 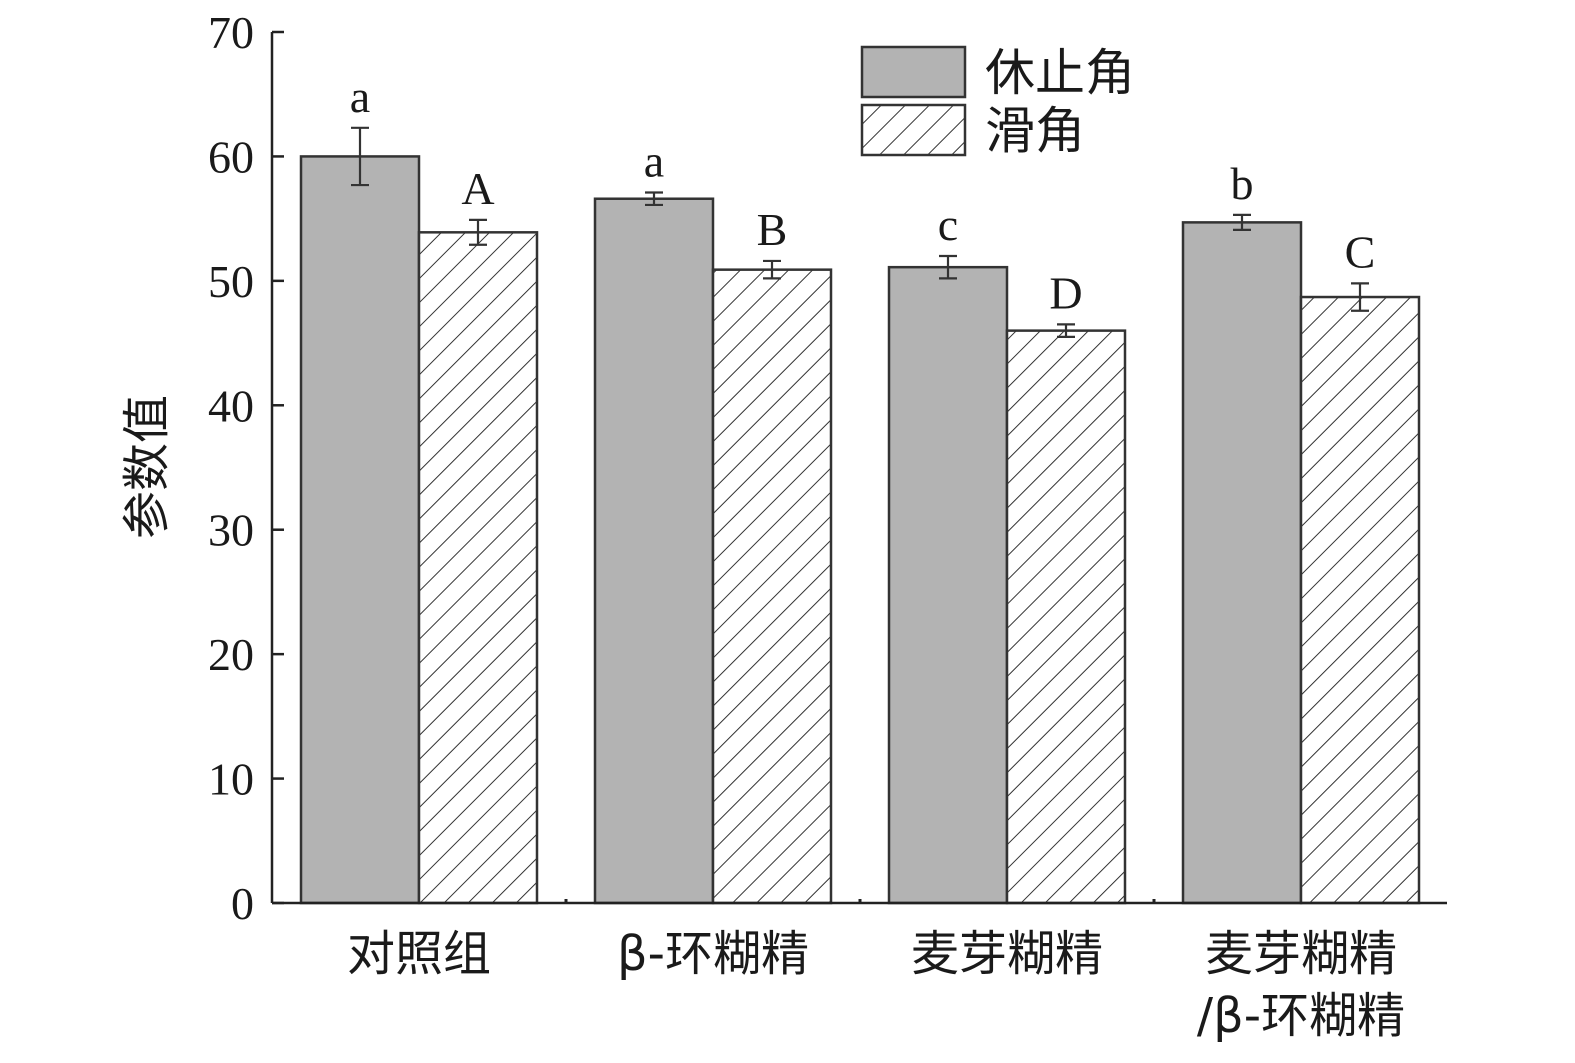 I want to click on significance-letter: C, so click(x=1360, y=251).